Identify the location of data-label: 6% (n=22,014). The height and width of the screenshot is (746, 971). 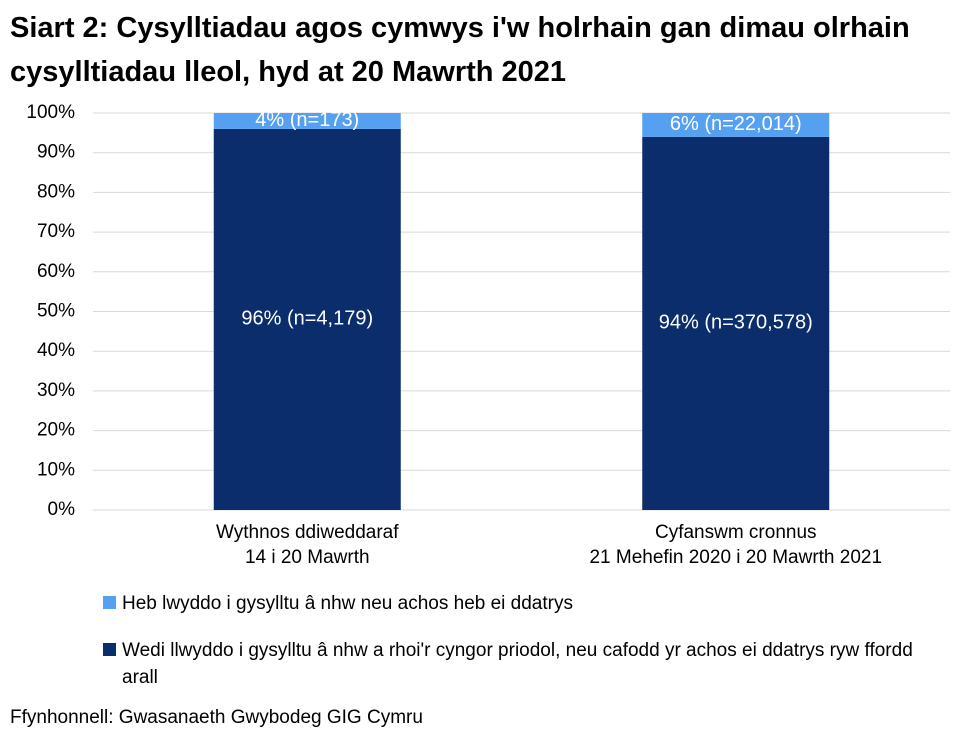
(736, 124).